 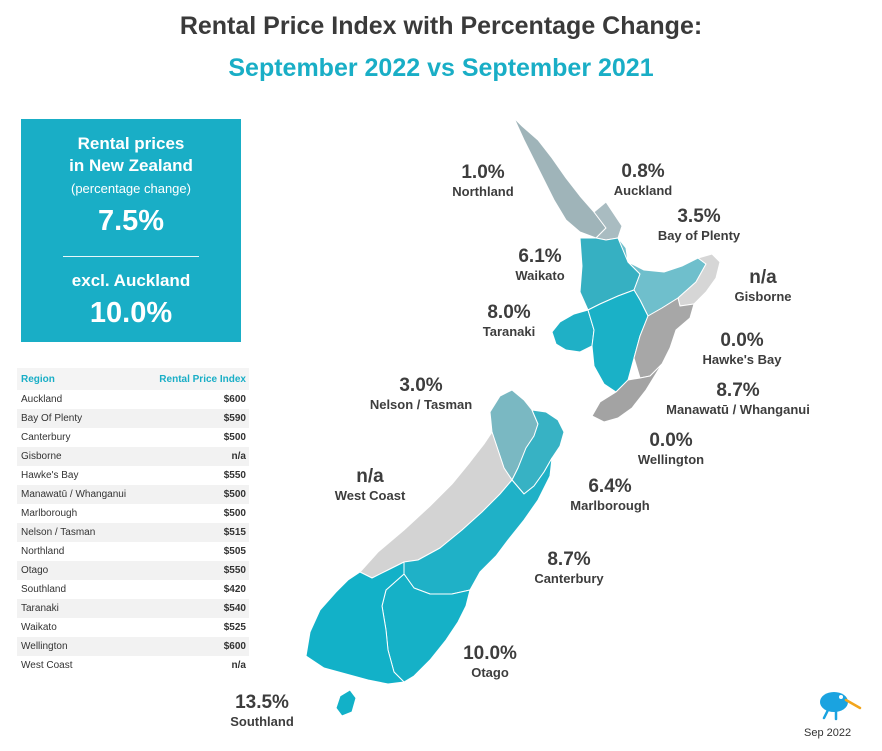 What do you see at coordinates (421, 404) in the screenshot?
I see `label-nelson-tasman-name: Nelson / Tasman` at bounding box center [421, 404].